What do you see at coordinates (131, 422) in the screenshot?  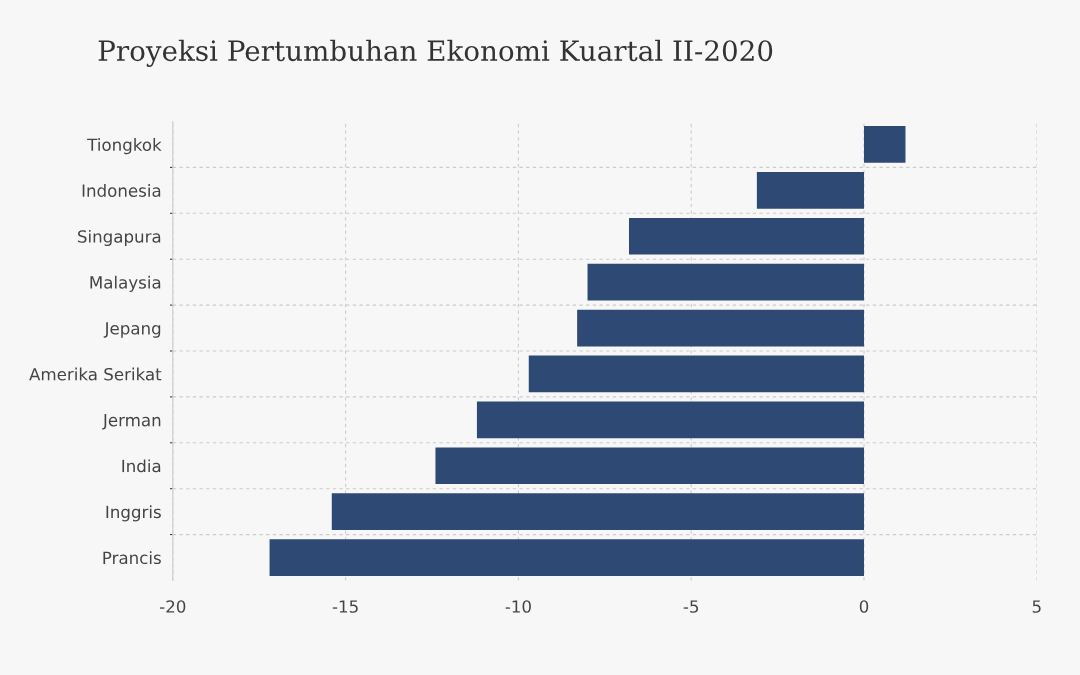 I see `y-tick-label: Jerman` at bounding box center [131, 422].